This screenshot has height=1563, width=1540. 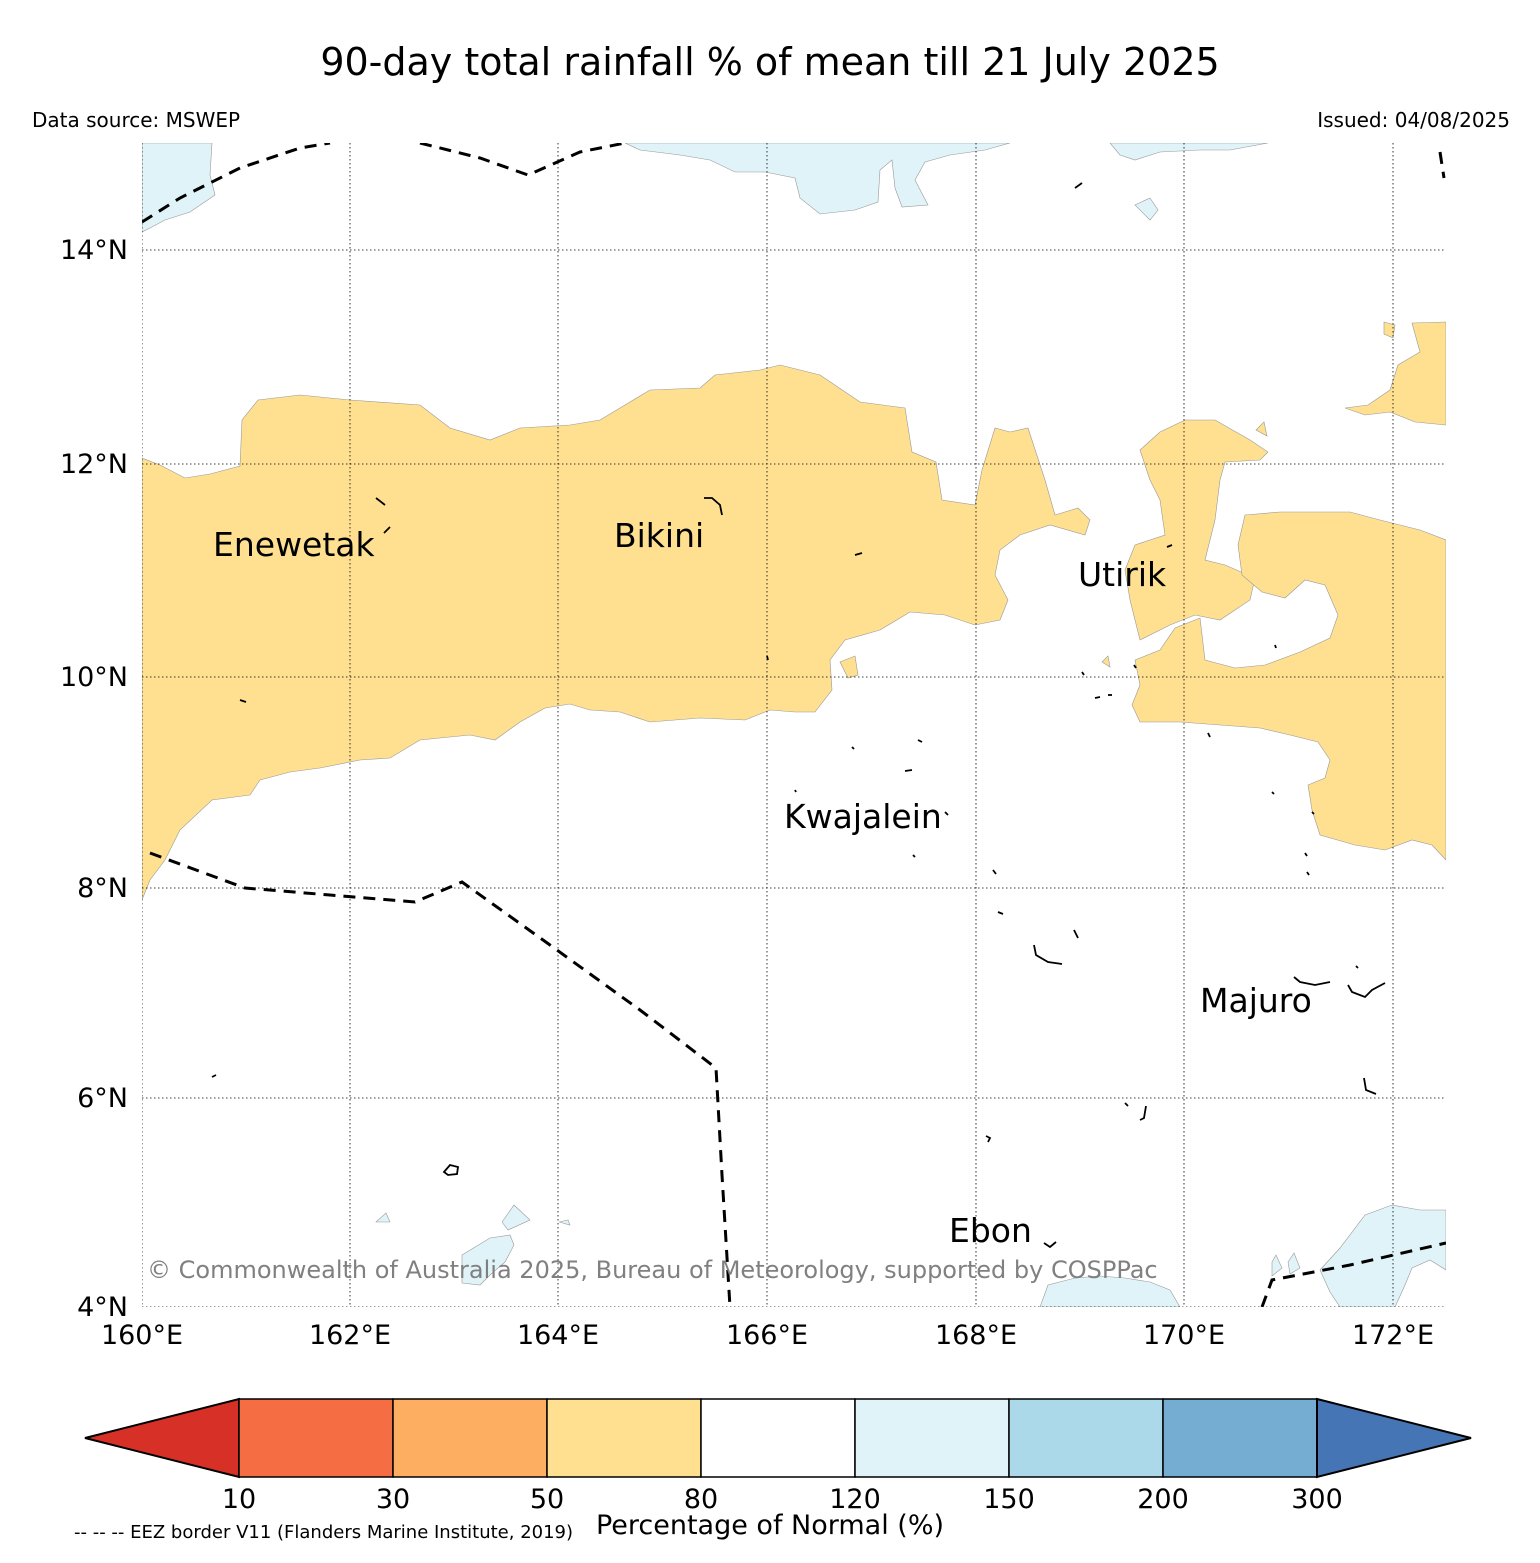 I want to click on below-normal-region-northeast, so click(x=1395, y=373).